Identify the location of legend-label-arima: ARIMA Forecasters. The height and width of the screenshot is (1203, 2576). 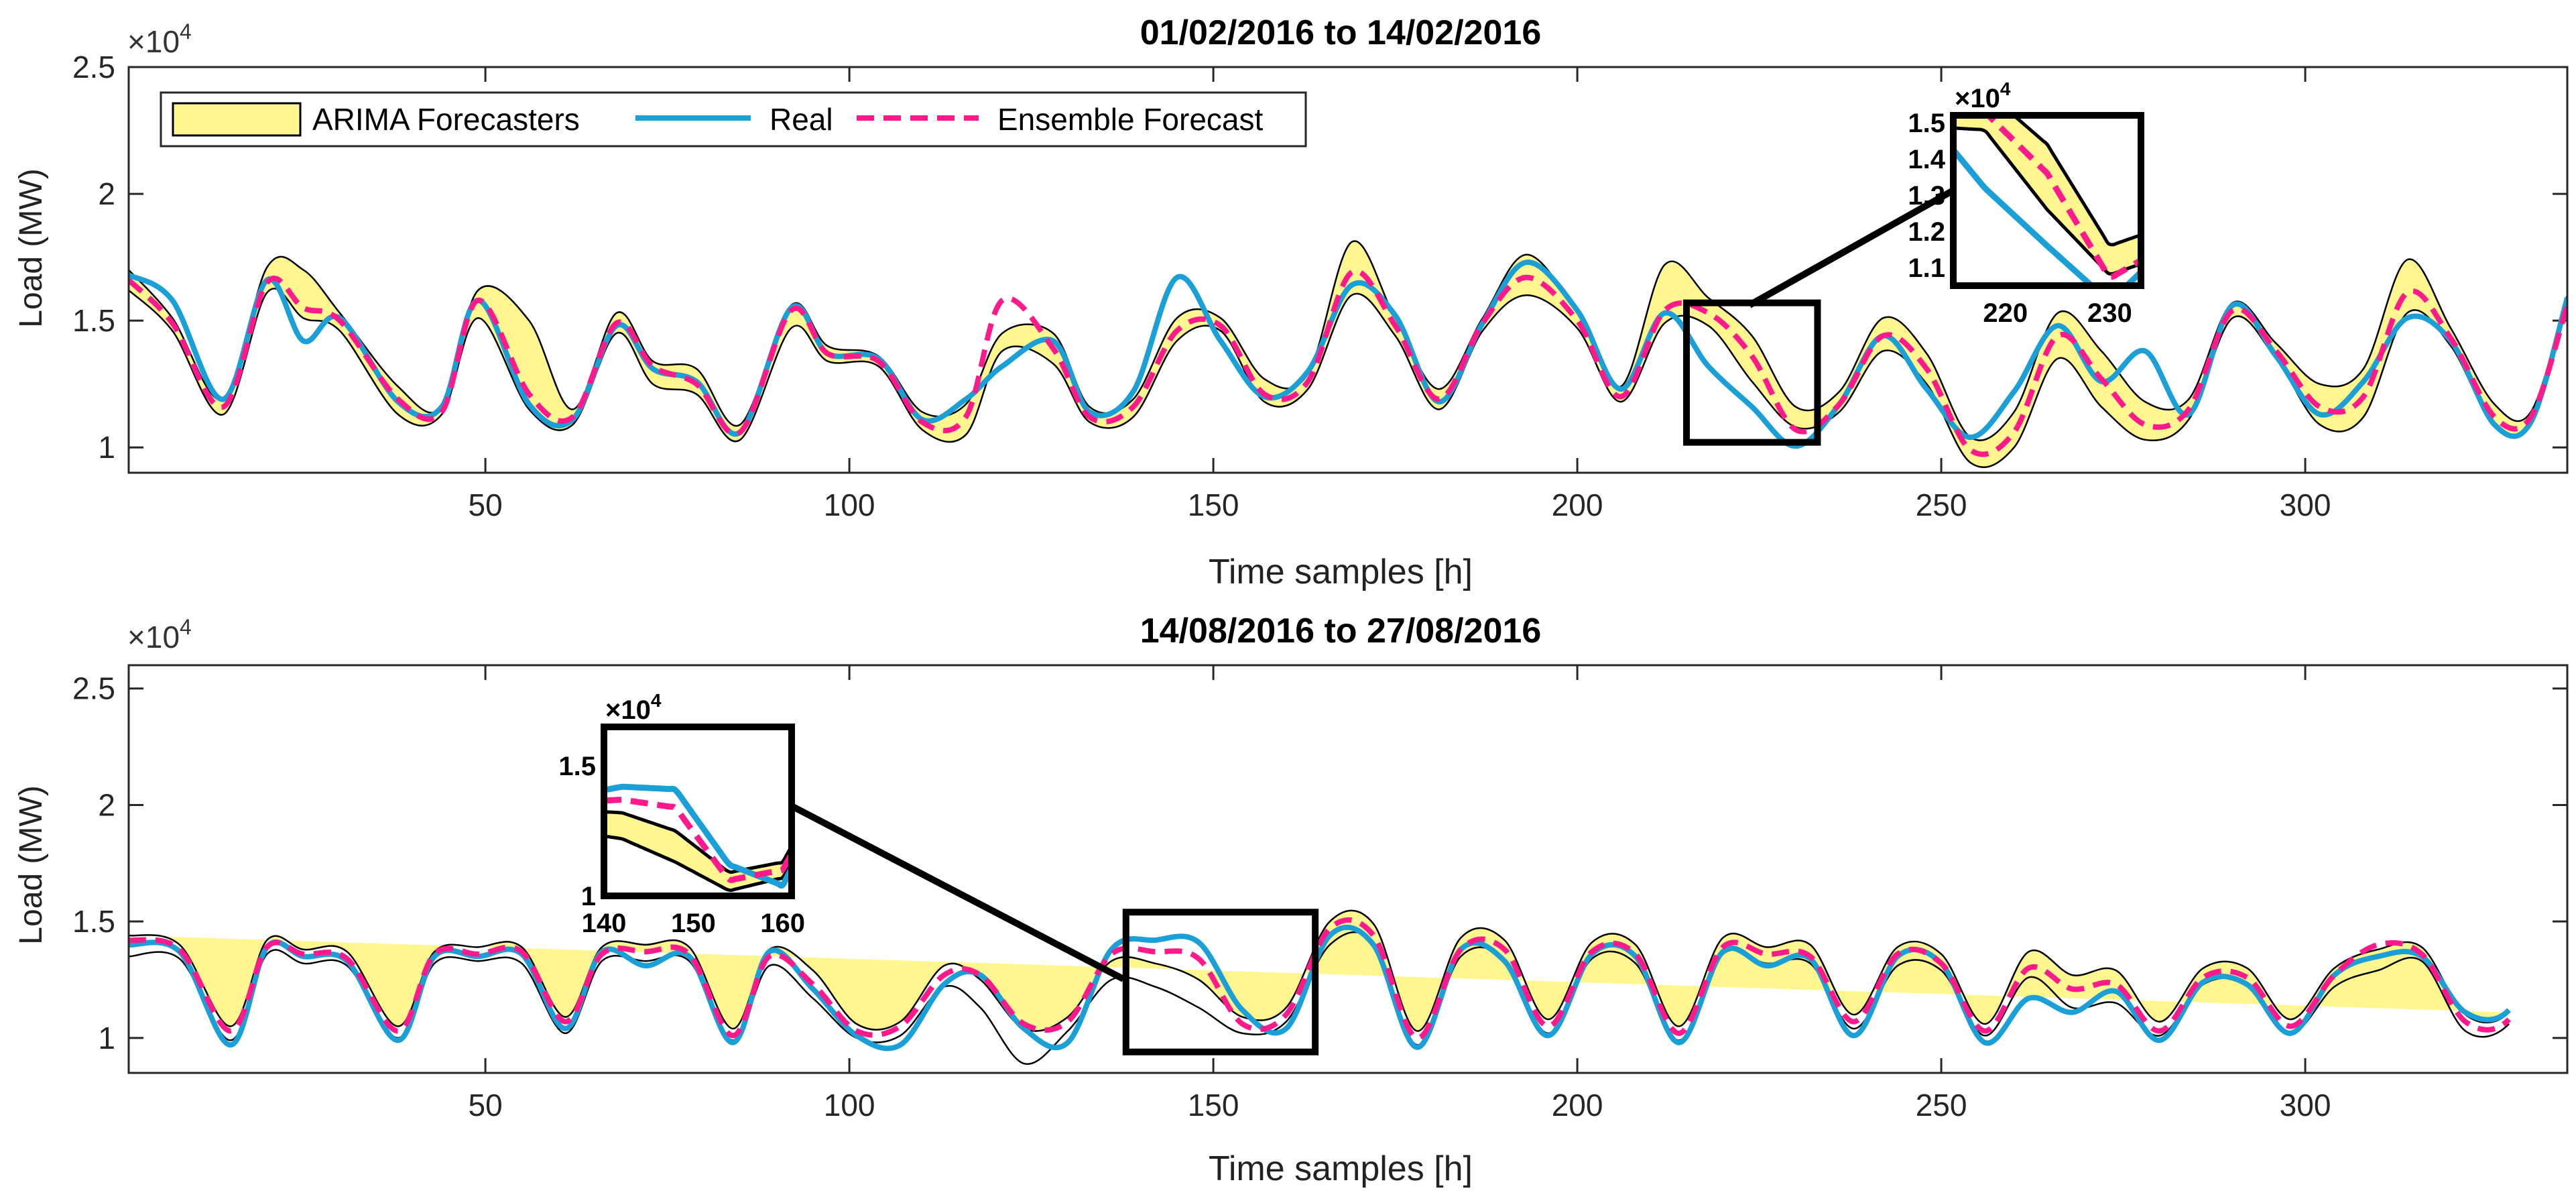
(446, 119).